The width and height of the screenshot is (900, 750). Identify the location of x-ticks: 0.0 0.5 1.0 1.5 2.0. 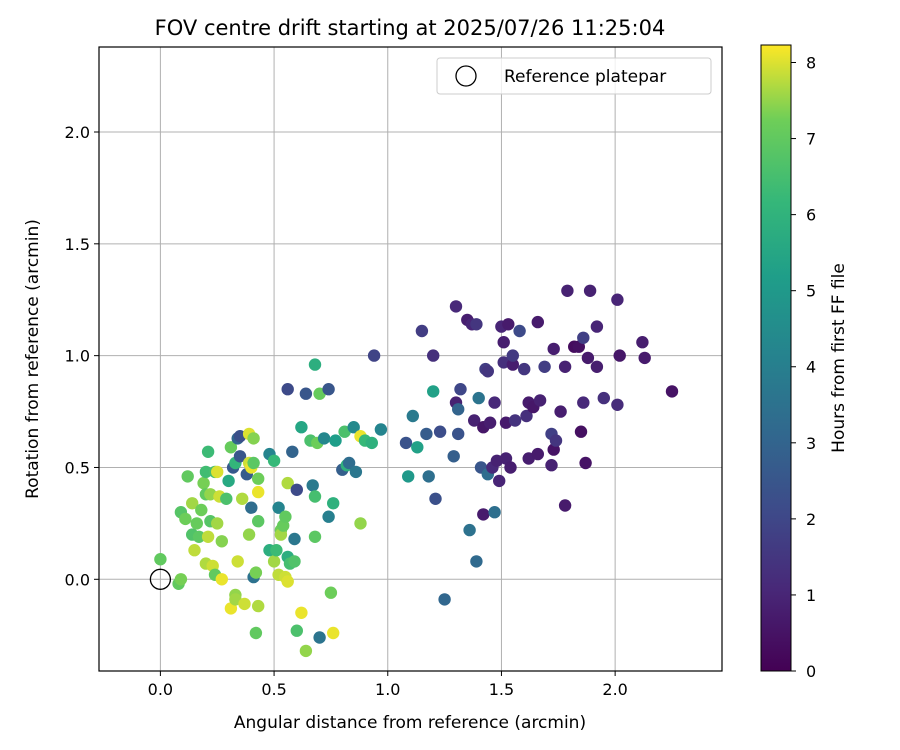
(388, 685).